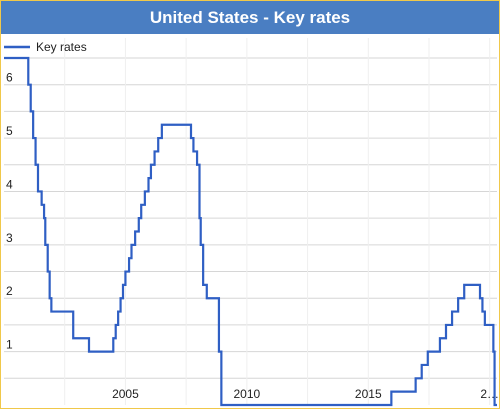 The image size is (500, 409). What do you see at coordinates (125, 394) in the screenshot?
I see `x-tick-label: 2005` at bounding box center [125, 394].